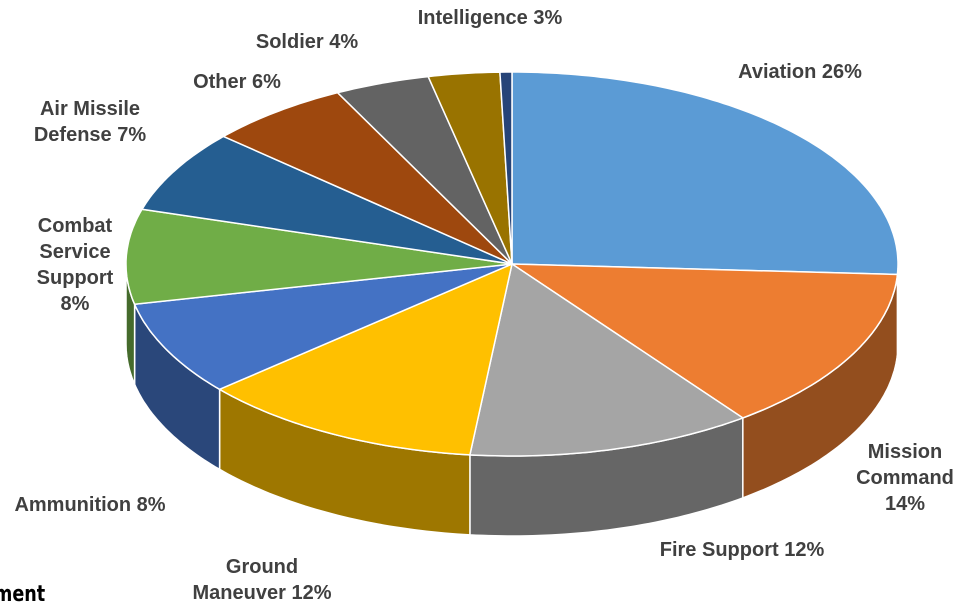 Image resolution: width=971 pixels, height=612 pixels. I want to click on data-label: Other 6%, so click(237, 82).